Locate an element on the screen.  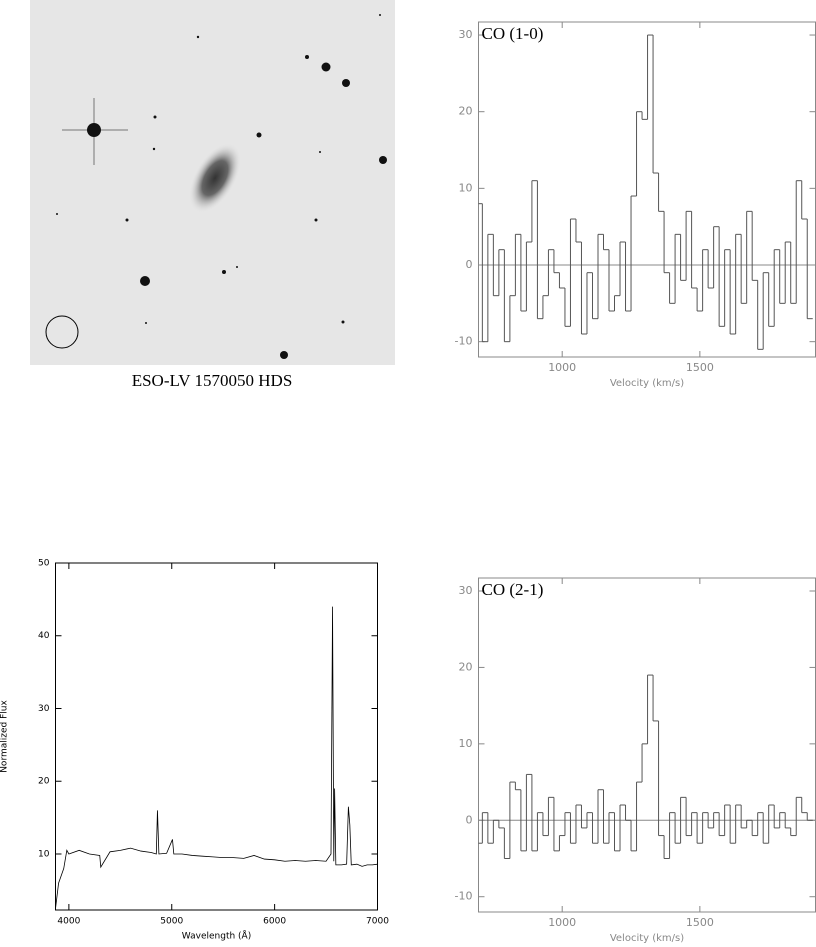
beam-circle is located at coordinates (62, 332).